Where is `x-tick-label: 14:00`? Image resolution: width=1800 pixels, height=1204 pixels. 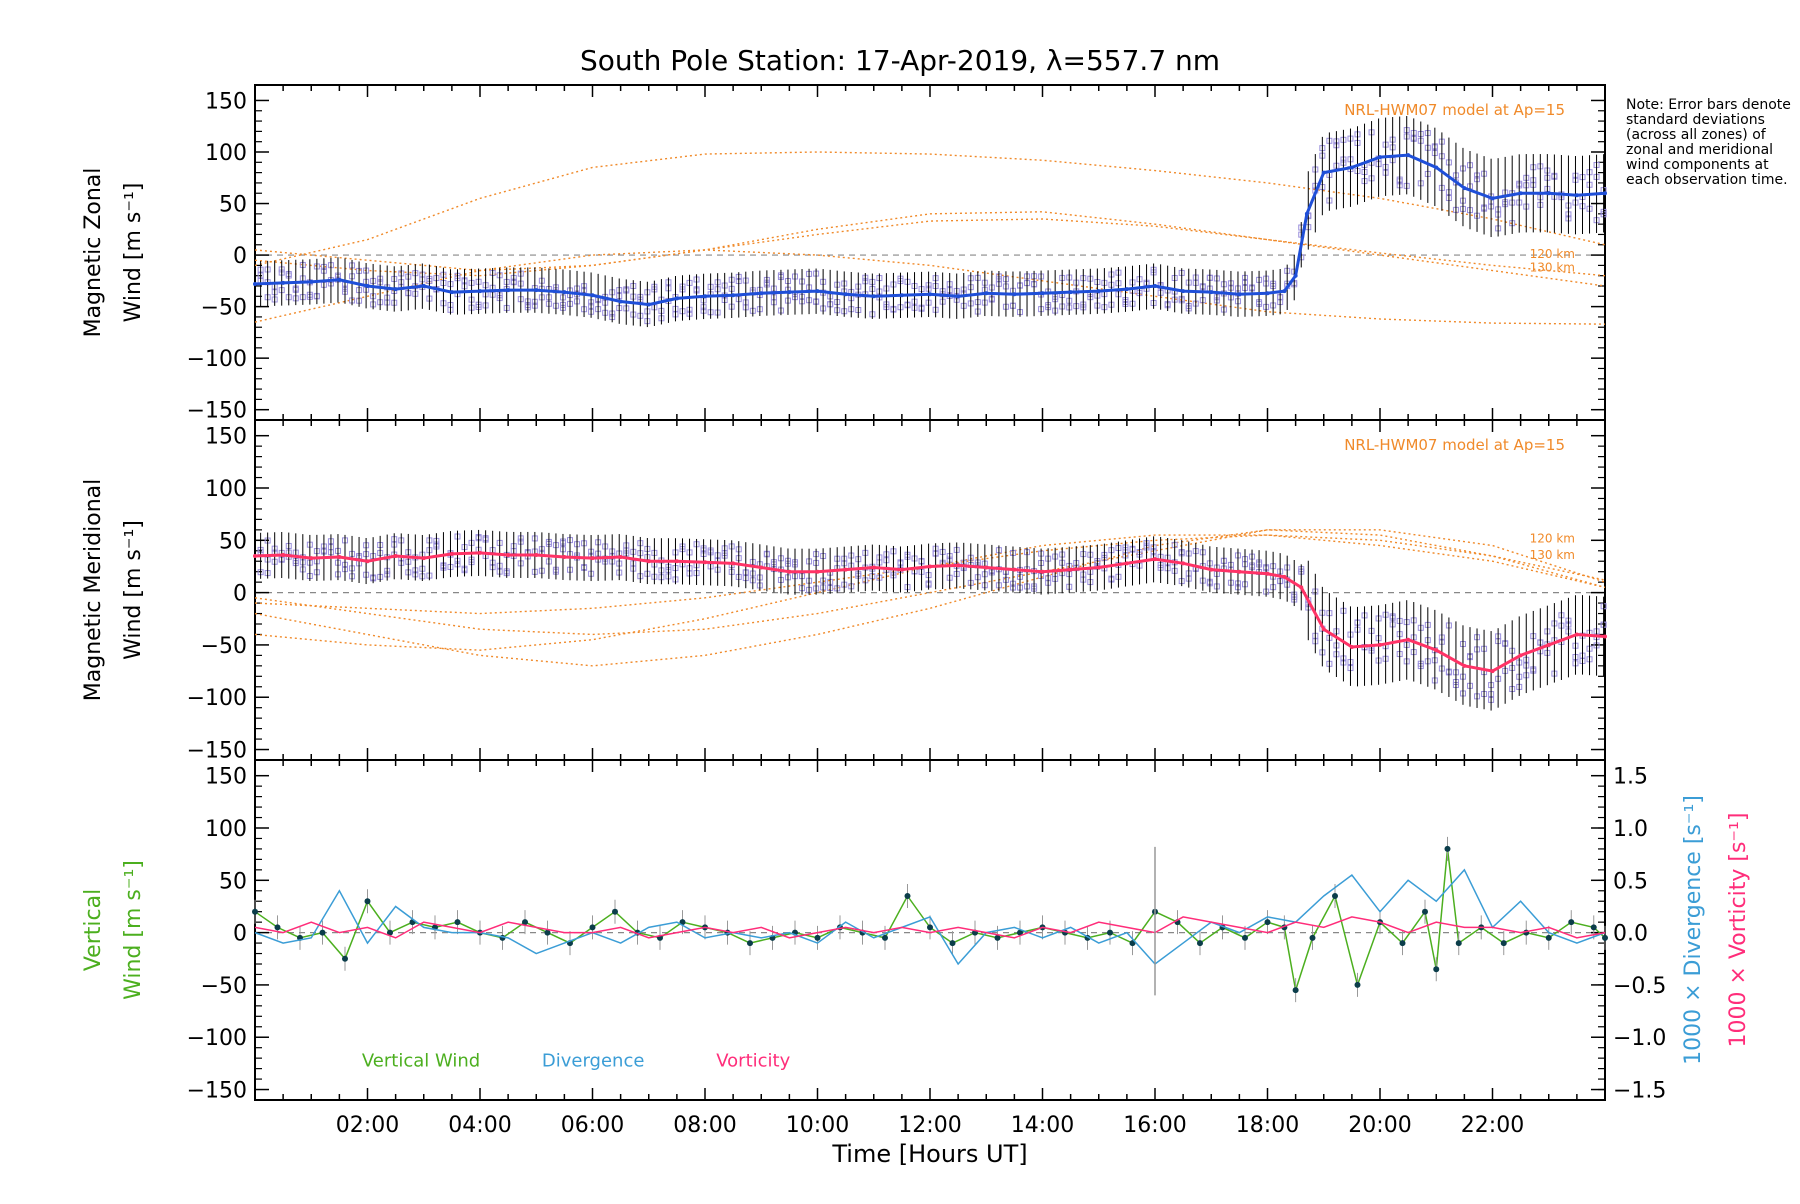 x-tick-label: 14:00 is located at coordinates (1042, 1125).